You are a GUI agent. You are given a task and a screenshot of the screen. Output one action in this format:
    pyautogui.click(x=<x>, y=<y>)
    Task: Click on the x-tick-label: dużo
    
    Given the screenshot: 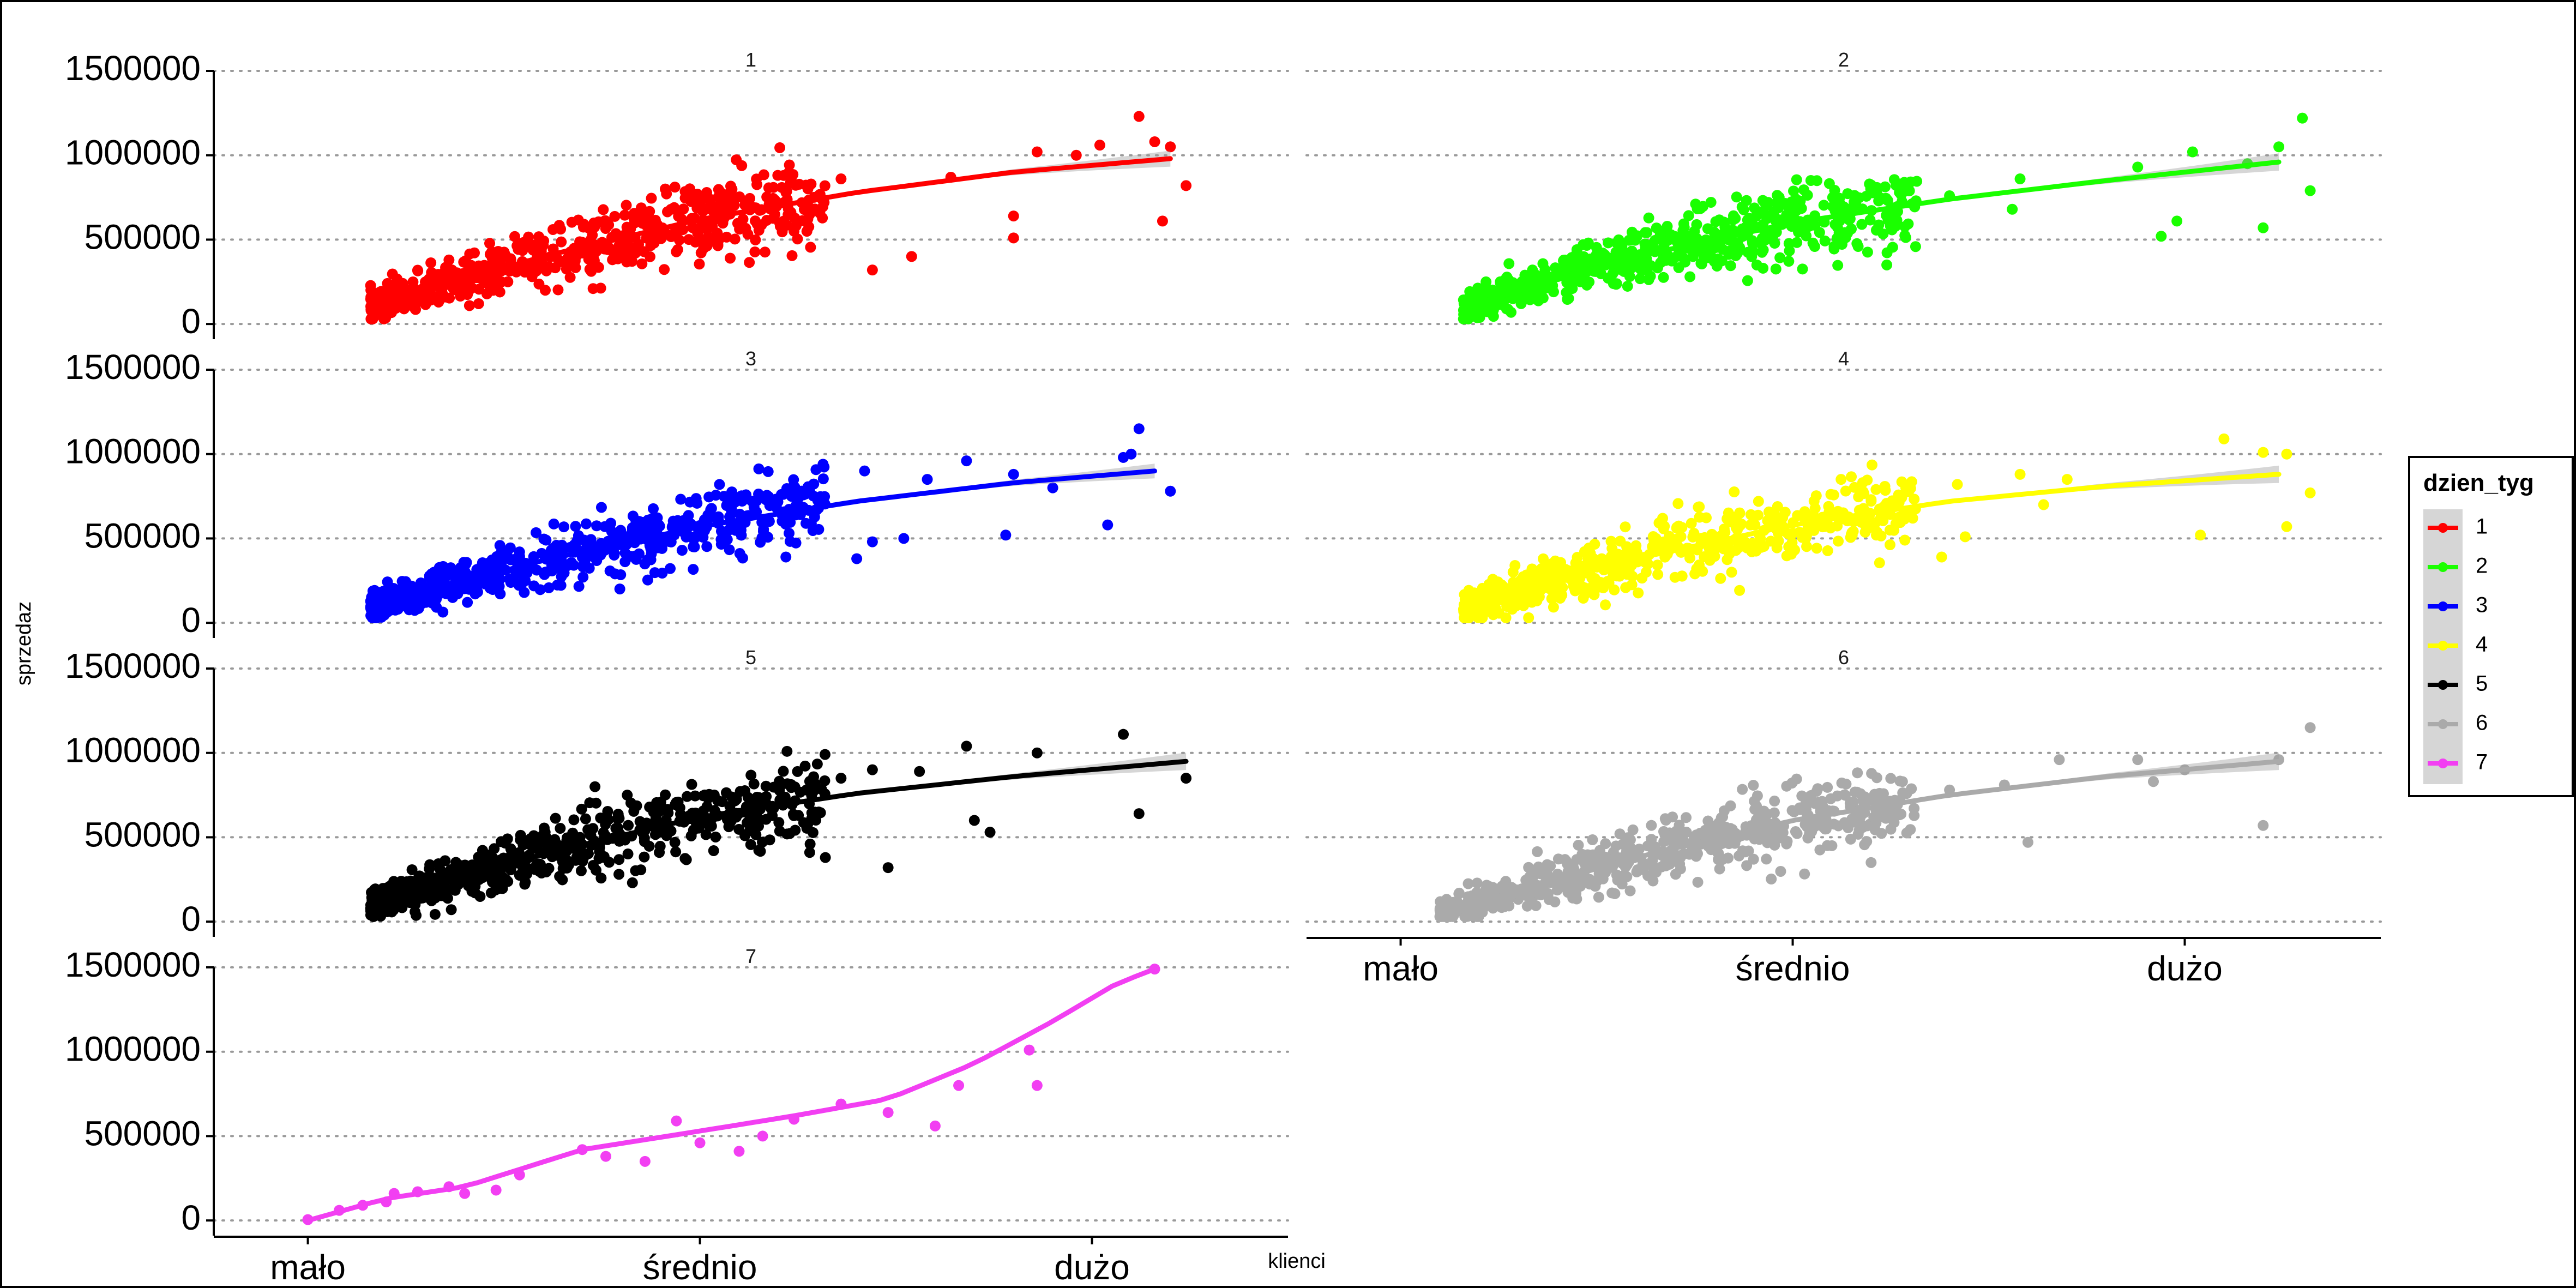 What is the action you would take?
    pyautogui.click(x=1092, y=1267)
    